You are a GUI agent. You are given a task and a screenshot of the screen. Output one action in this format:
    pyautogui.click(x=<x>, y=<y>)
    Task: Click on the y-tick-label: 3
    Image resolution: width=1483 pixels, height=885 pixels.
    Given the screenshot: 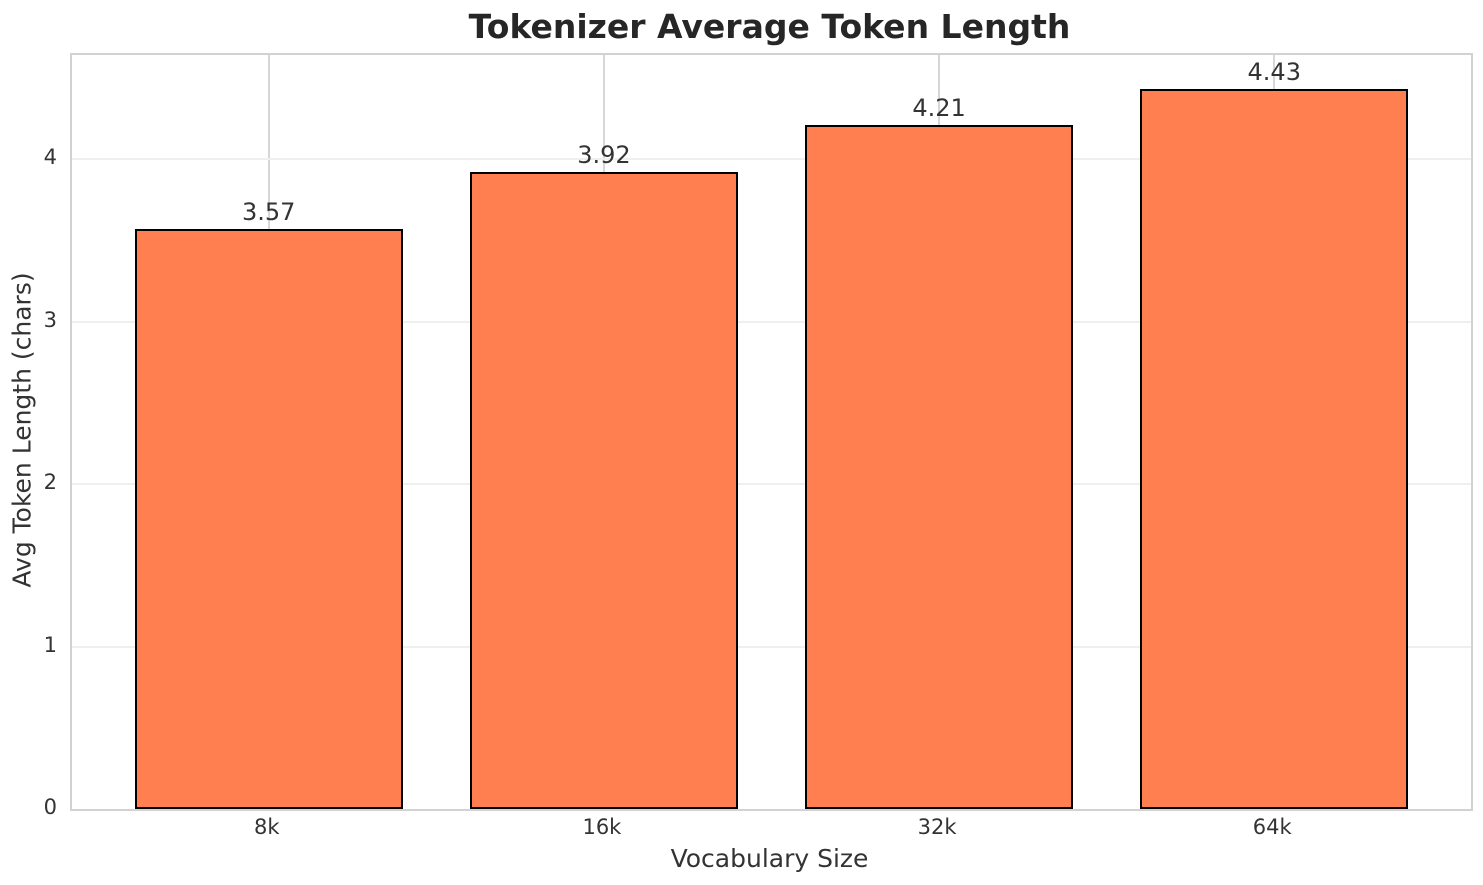 What is the action you would take?
    pyautogui.click(x=50, y=319)
    